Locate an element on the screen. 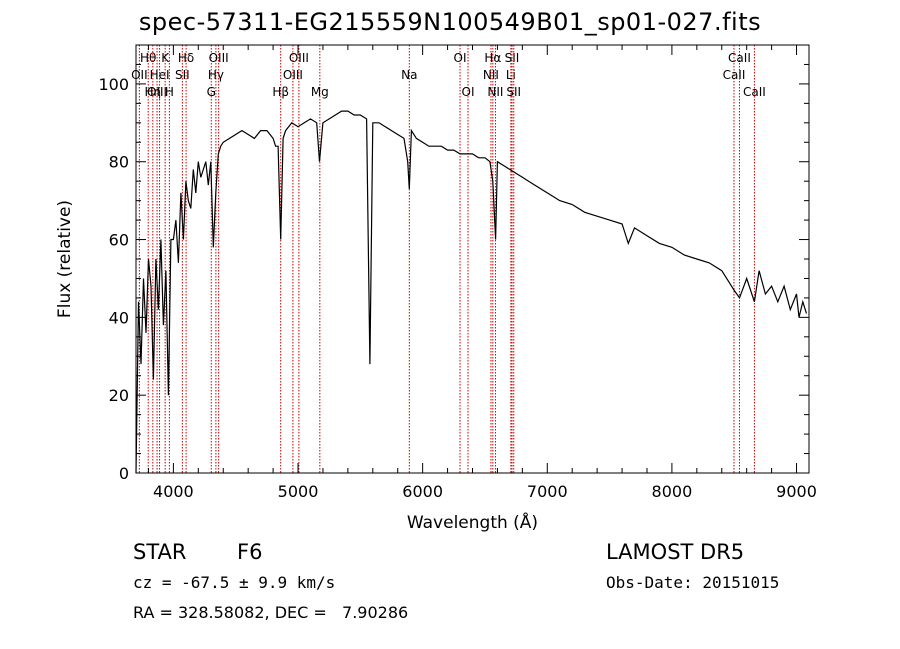  line-label: Li is located at coordinates (511, 75).